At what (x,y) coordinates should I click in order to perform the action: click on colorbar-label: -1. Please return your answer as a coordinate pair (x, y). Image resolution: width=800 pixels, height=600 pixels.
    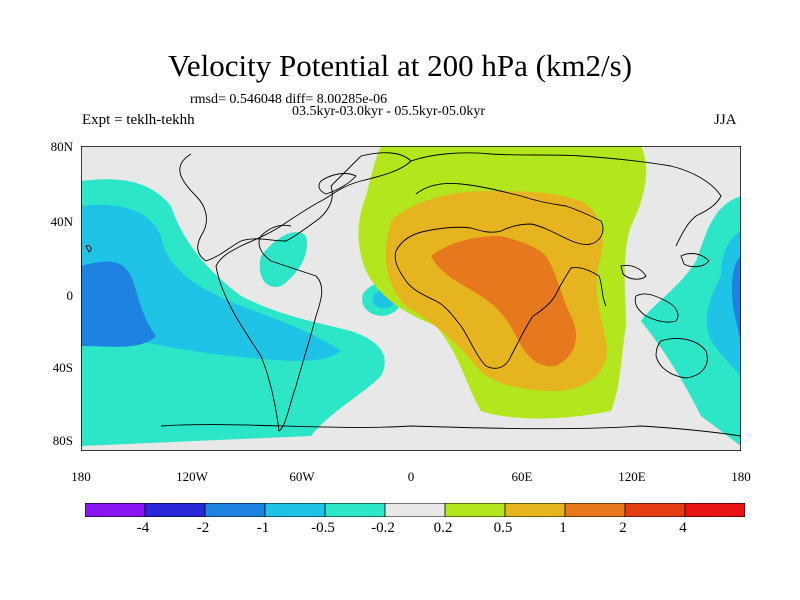
    Looking at the image, I should click on (263, 528).